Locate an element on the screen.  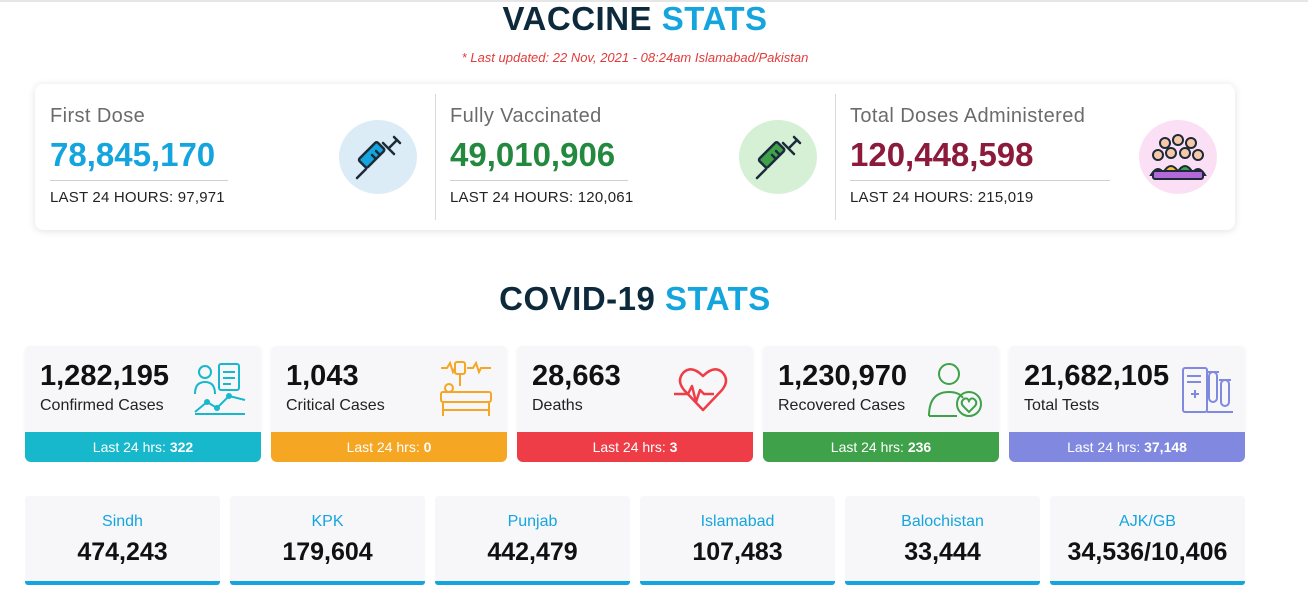
recovered-last24-value: 236 is located at coordinates (919, 447).